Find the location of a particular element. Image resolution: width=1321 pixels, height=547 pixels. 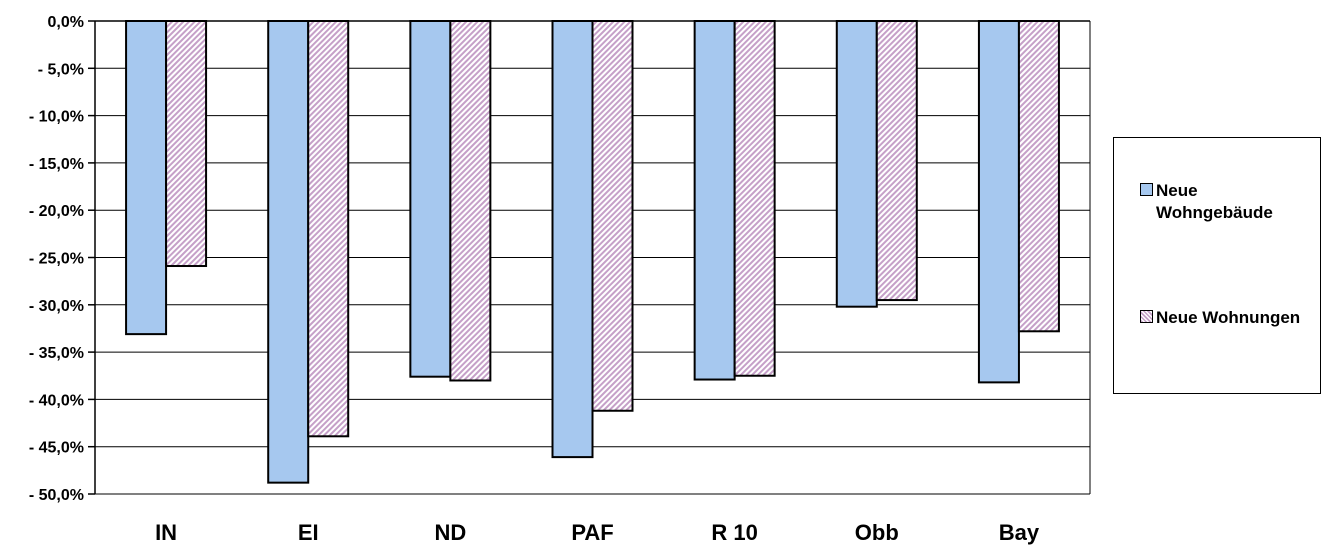

x-tick-label: Obb is located at coordinates (877, 532).